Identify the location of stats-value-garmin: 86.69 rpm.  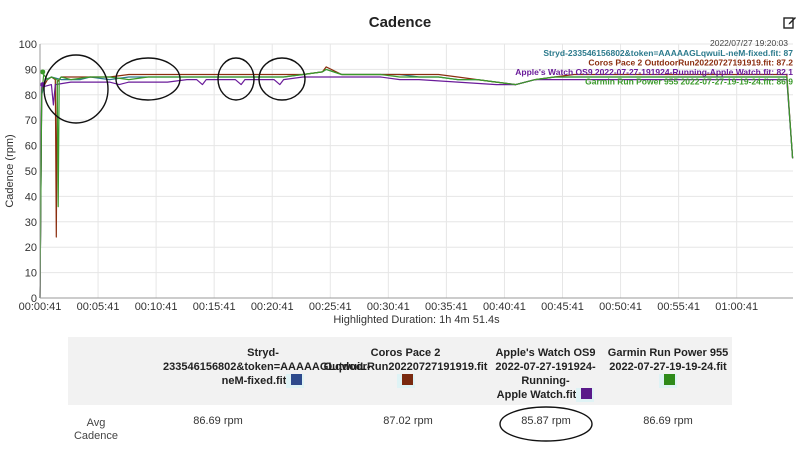
(668, 421).